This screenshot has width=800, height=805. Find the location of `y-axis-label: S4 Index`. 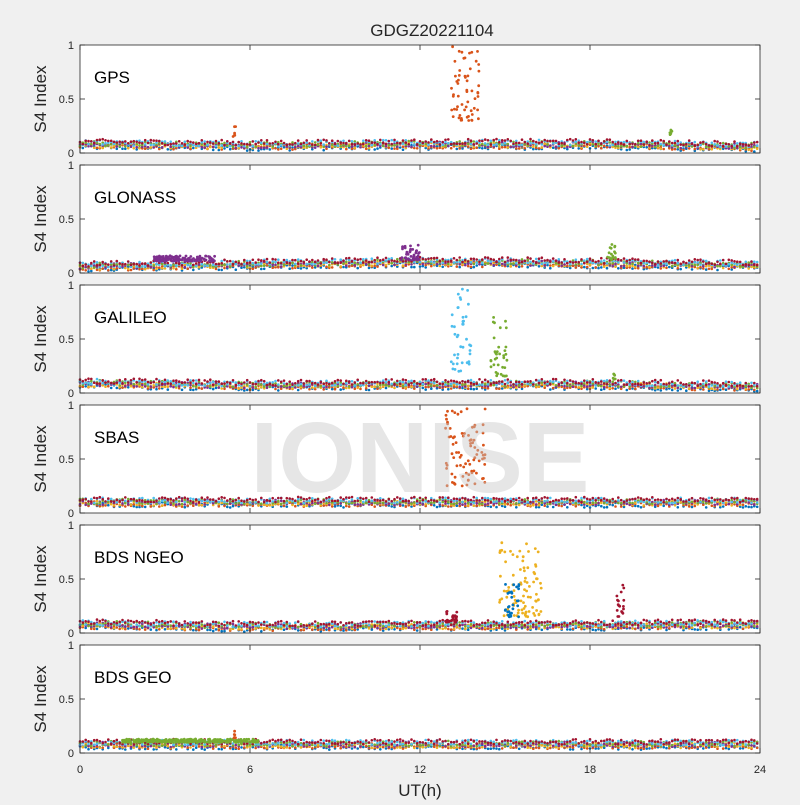

y-axis-label: S4 Index is located at coordinates (40, 219).